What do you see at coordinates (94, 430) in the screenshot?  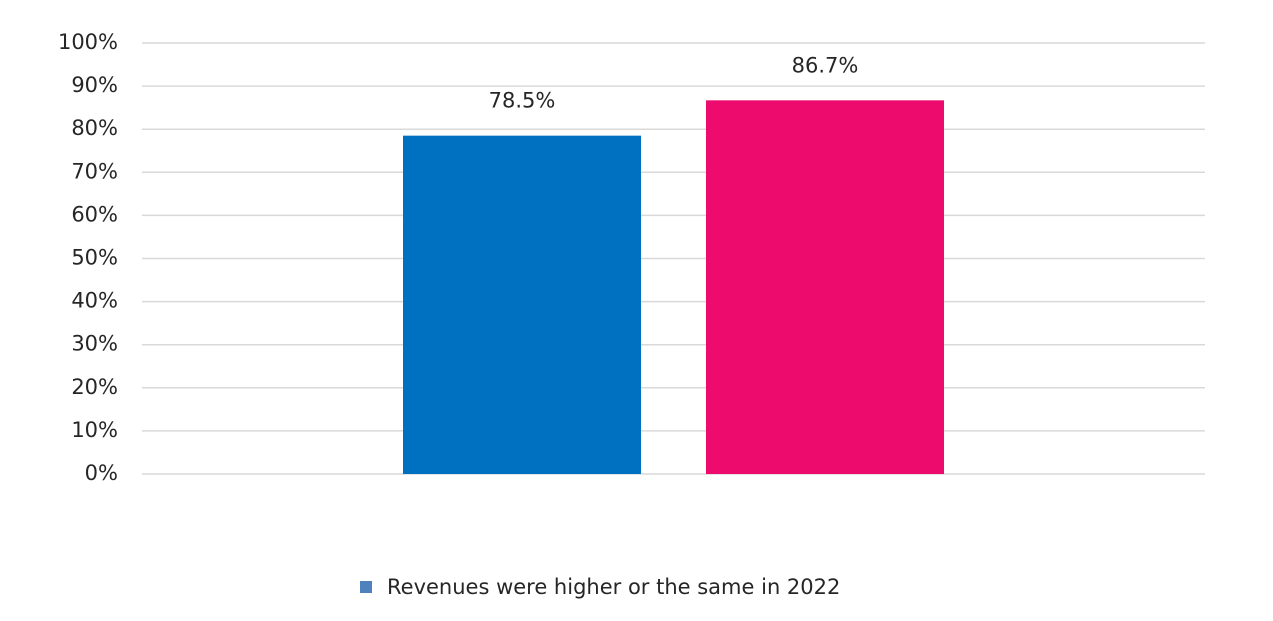 I see `y-tick-label: 10%` at bounding box center [94, 430].